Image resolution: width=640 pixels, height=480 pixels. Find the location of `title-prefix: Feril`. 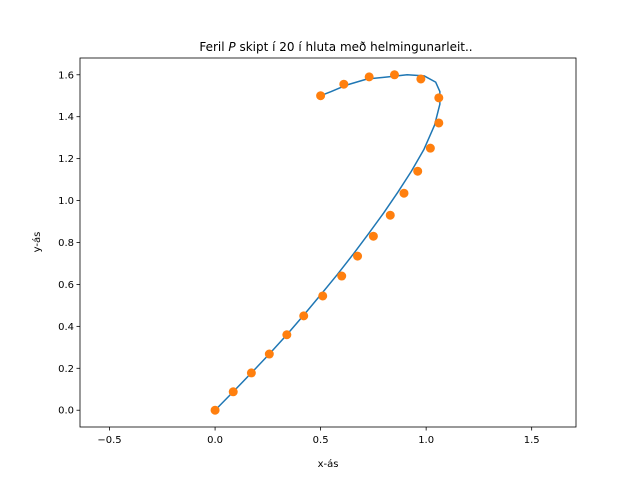

title-prefix: Feril is located at coordinates (213, 47).